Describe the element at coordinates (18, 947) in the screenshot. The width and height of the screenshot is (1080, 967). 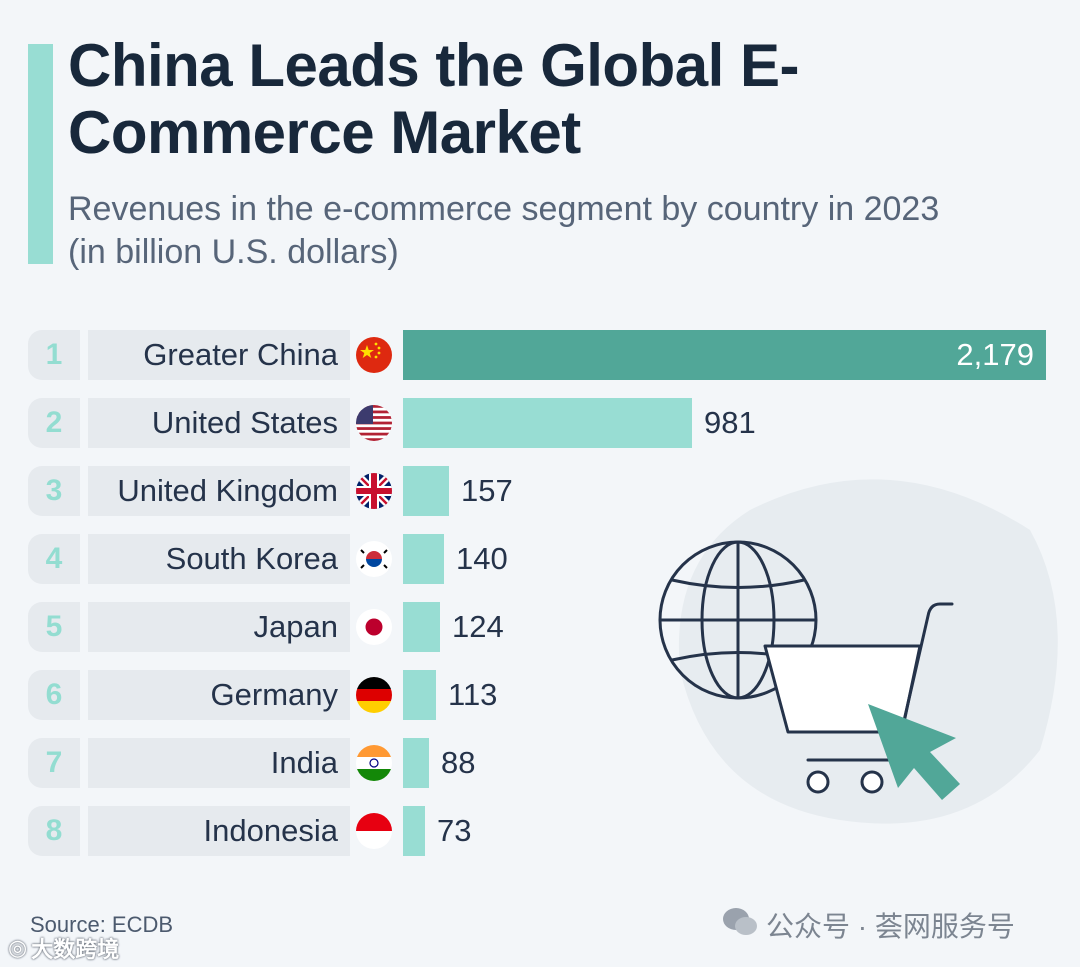
I see `watermark-logo-icon: ◎` at that location.